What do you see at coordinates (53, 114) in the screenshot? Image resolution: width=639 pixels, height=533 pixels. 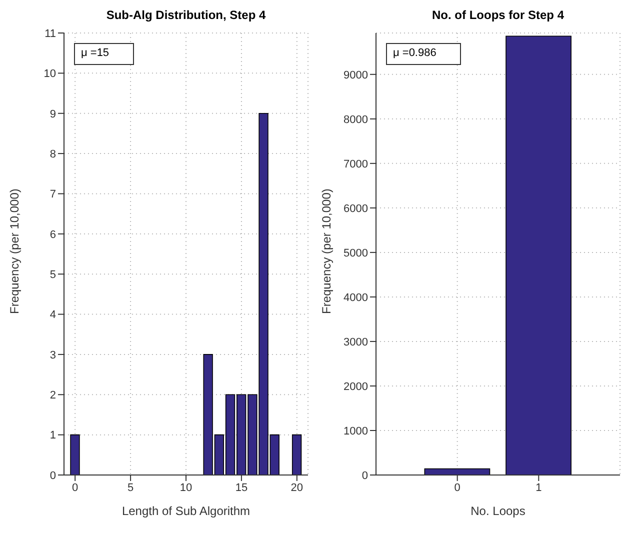 I see `y-tick-label: 9` at bounding box center [53, 114].